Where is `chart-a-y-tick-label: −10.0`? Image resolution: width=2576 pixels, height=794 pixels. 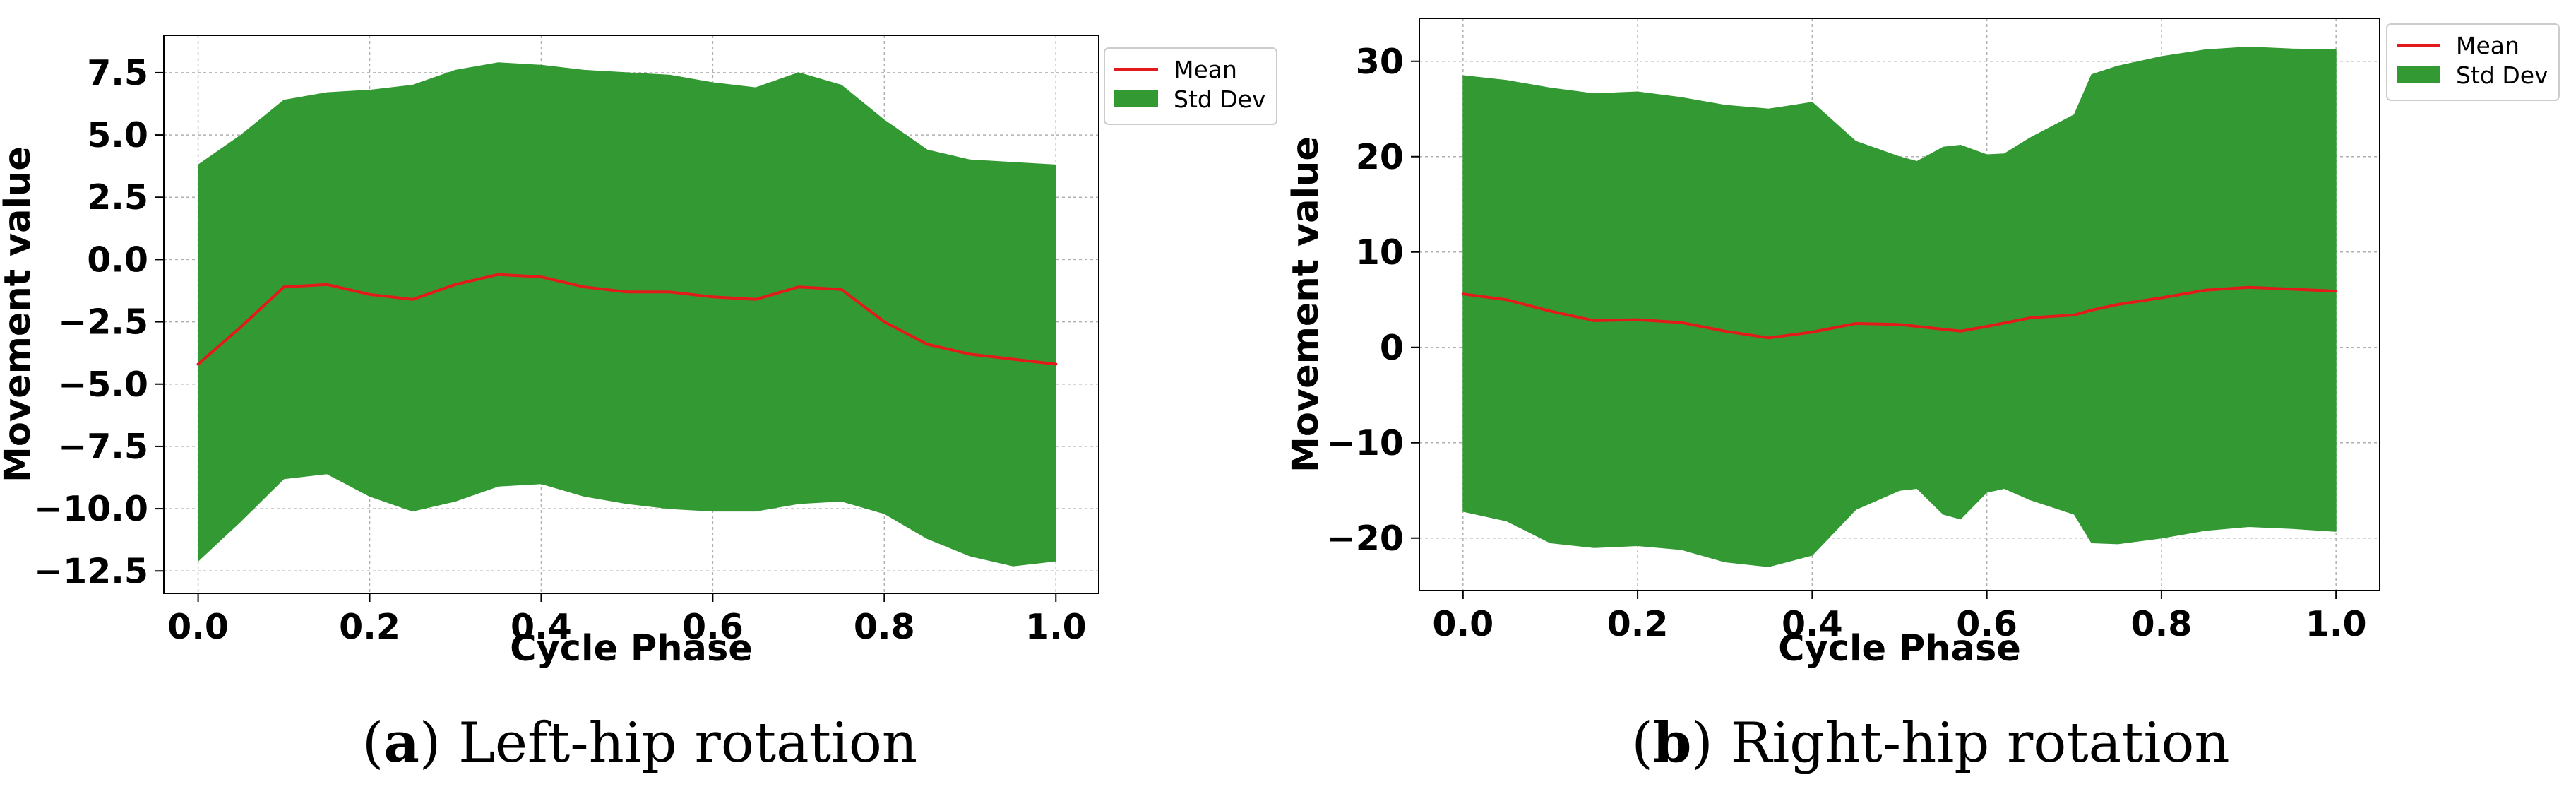 chart-a-y-tick-label: −10.0 is located at coordinates (91, 509).